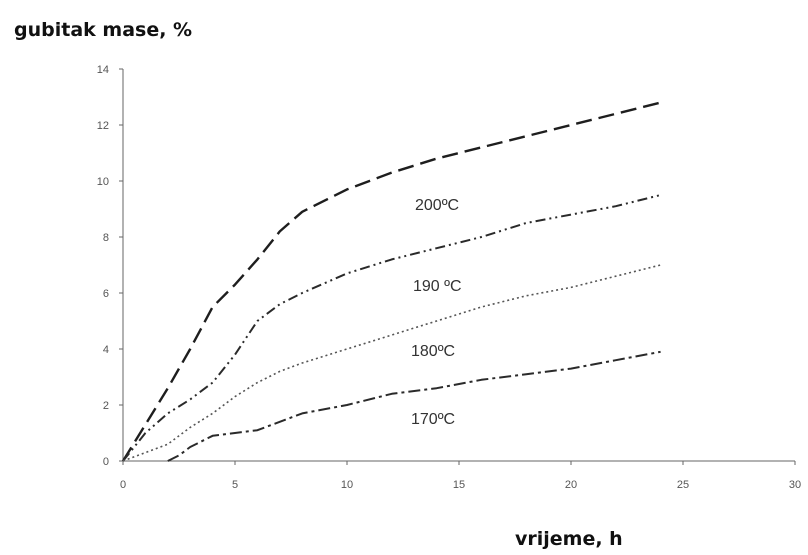 The width and height of the screenshot is (808, 555). I want to click on x-tick-label: 10, so click(347, 485).